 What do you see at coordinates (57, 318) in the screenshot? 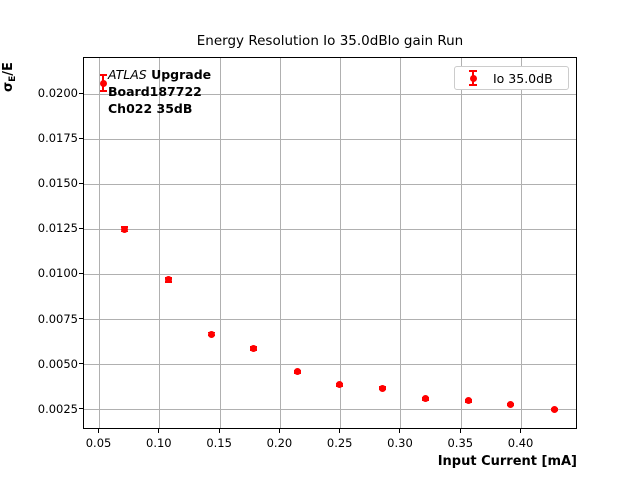
I see `y-tick-label: 0.0075` at bounding box center [57, 318].